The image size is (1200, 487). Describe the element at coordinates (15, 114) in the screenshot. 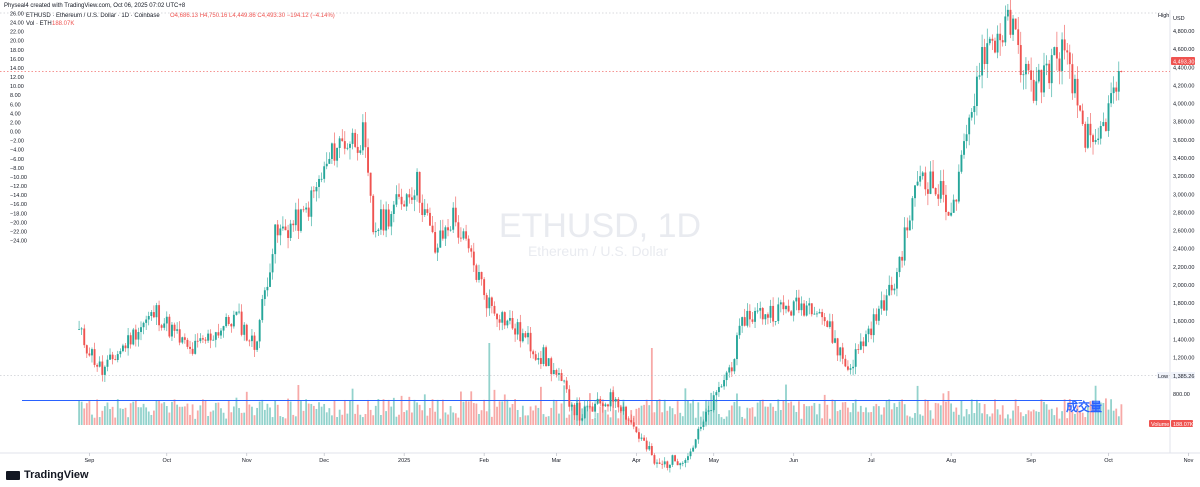

I see `left-tick-label: 4.00` at that location.